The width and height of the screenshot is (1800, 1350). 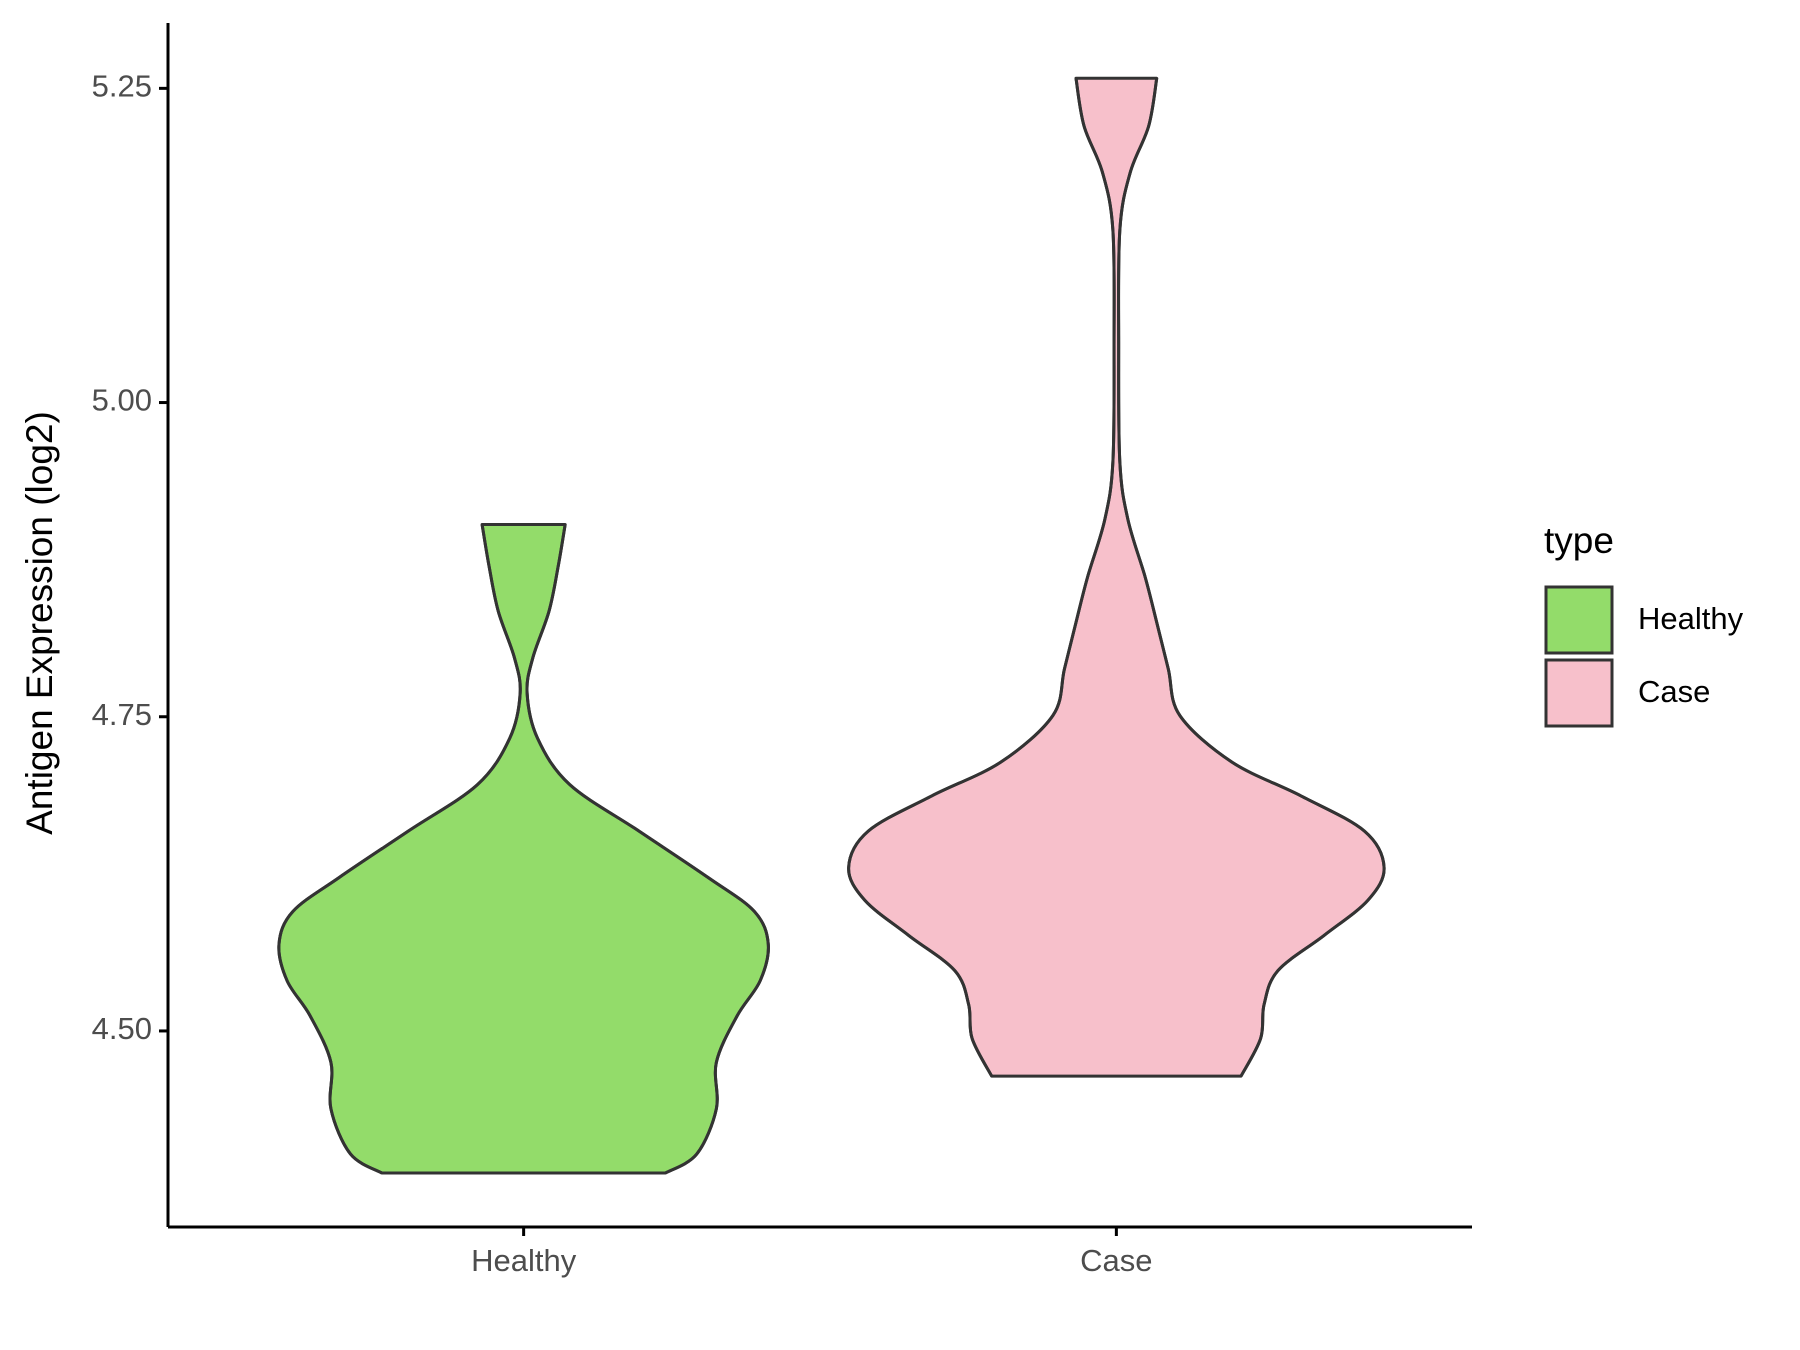 What do you see at coordinates (122, 1028) in the screenshot?
I see `y-tick-label: 4.50` at bounding box center [122, 1028].